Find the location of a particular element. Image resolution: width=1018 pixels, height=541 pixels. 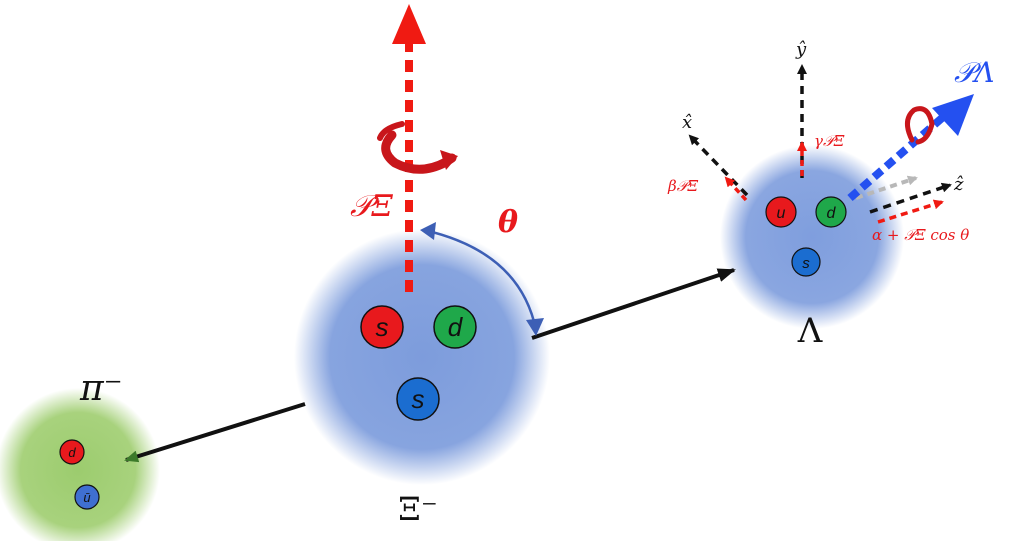

lambda-label: Λ is located at coordinates (810, 331).